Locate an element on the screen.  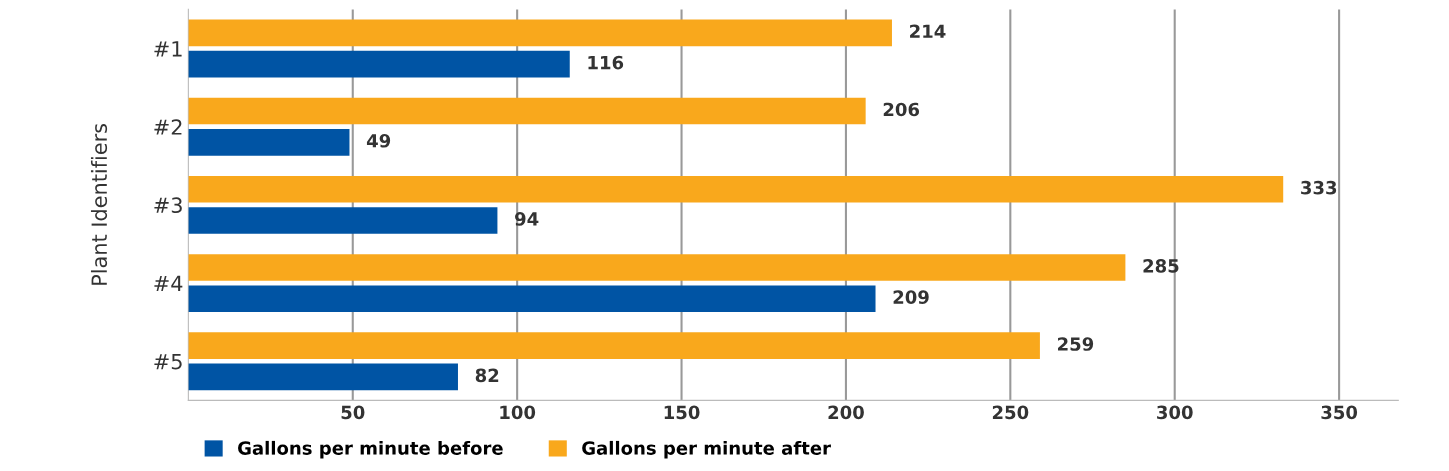
y-tick-label: #3 is located at coordinates (168, 205).